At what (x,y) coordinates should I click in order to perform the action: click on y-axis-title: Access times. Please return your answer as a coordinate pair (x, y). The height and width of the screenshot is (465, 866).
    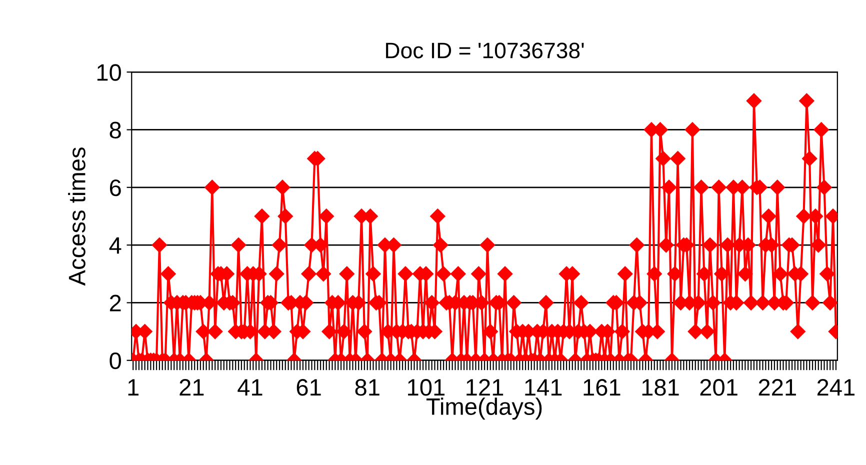
    Looking at the image, I should click on (77, 217).